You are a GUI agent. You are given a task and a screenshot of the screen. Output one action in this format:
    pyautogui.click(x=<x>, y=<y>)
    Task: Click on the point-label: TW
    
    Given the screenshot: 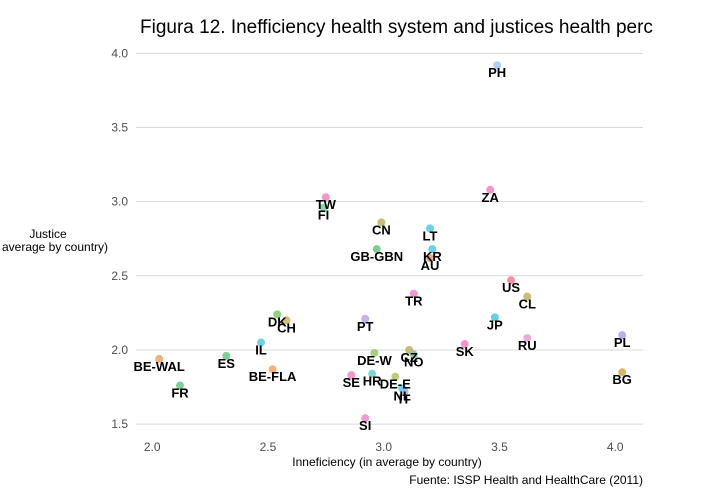 What is the action you would take?
    pyautogui.click(x=326, y=204)
    